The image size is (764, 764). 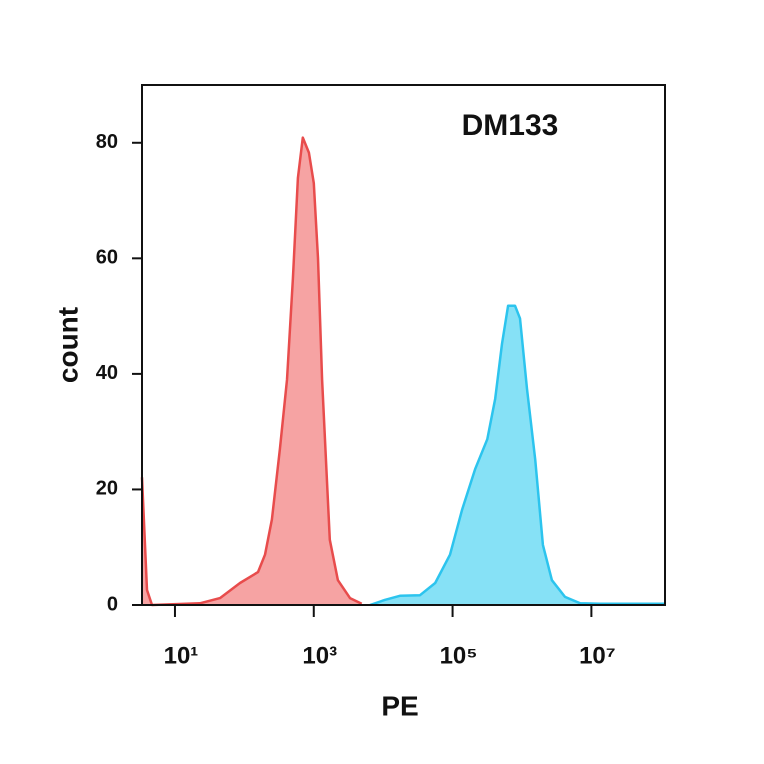 I want to click on x-tick-label: 10⁵, so click(x=459, y=655).